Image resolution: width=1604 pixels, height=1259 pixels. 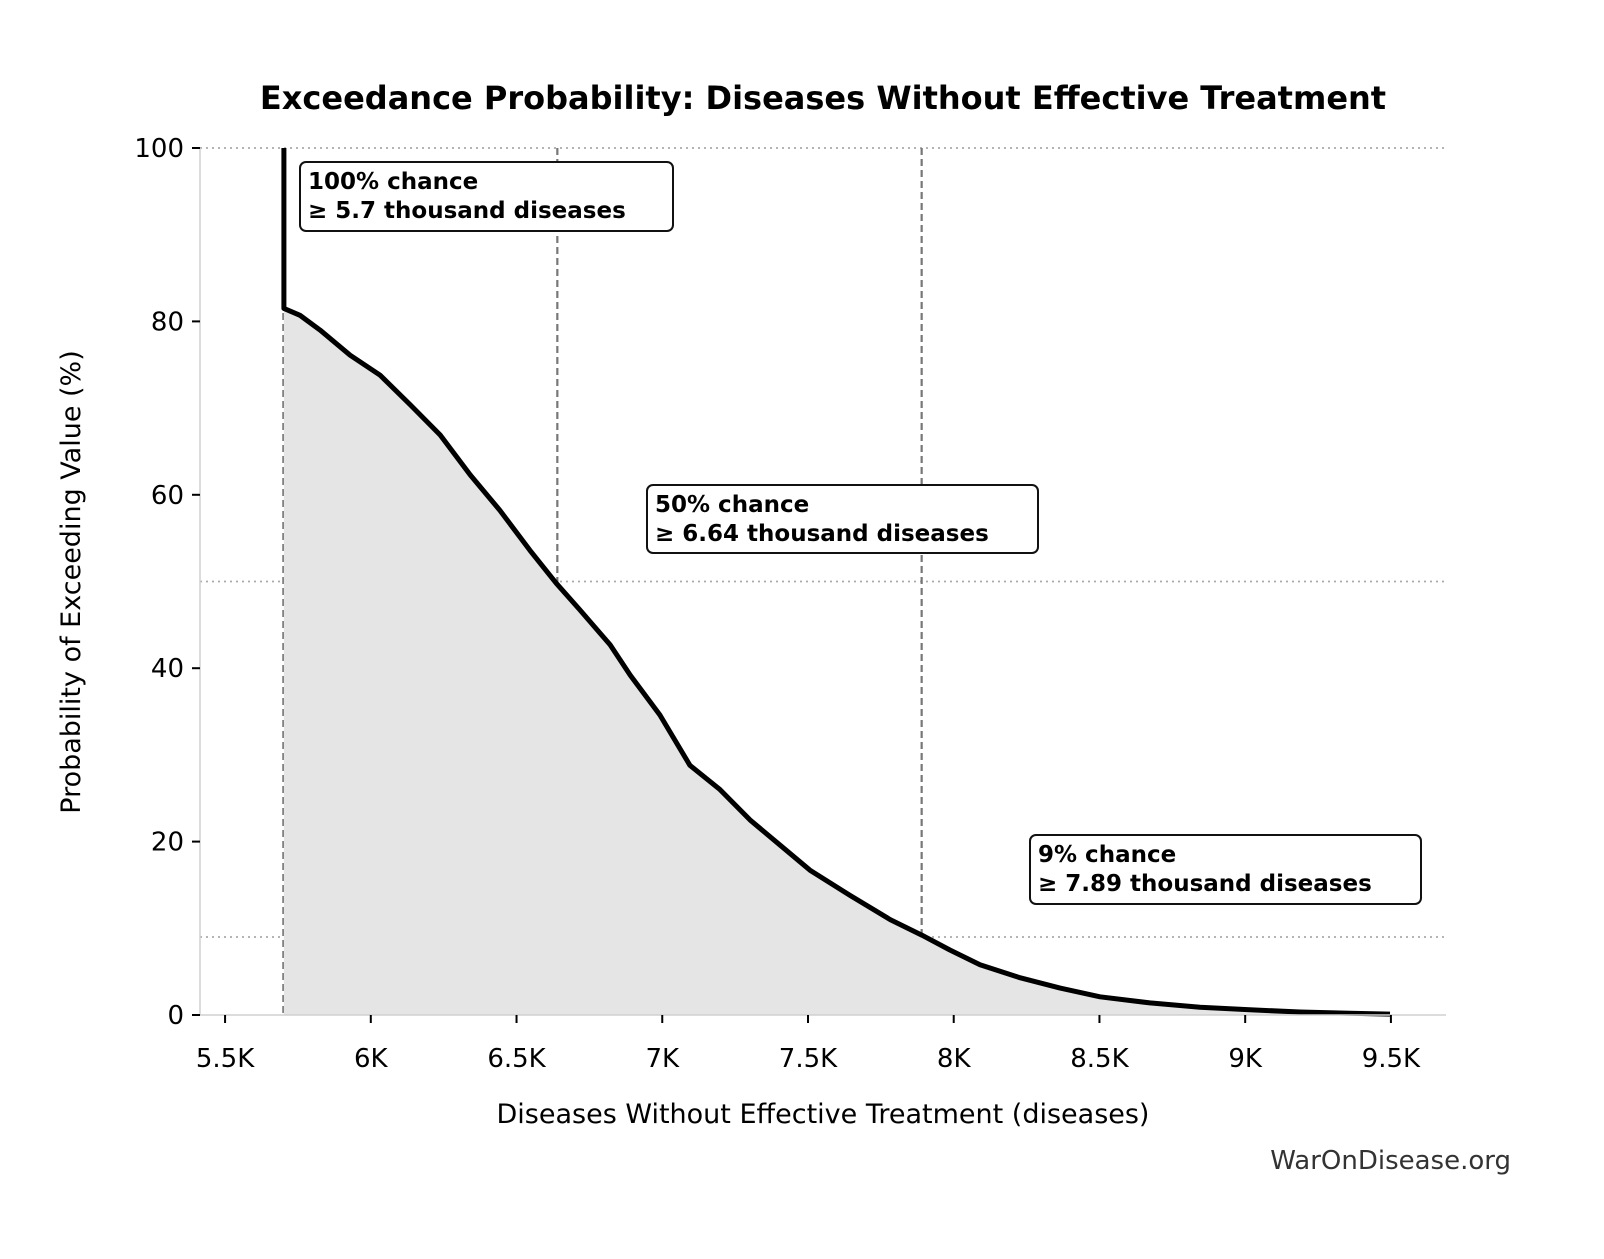 I want to click on x-tick-label: 8K, so click(x=954, y=1059).